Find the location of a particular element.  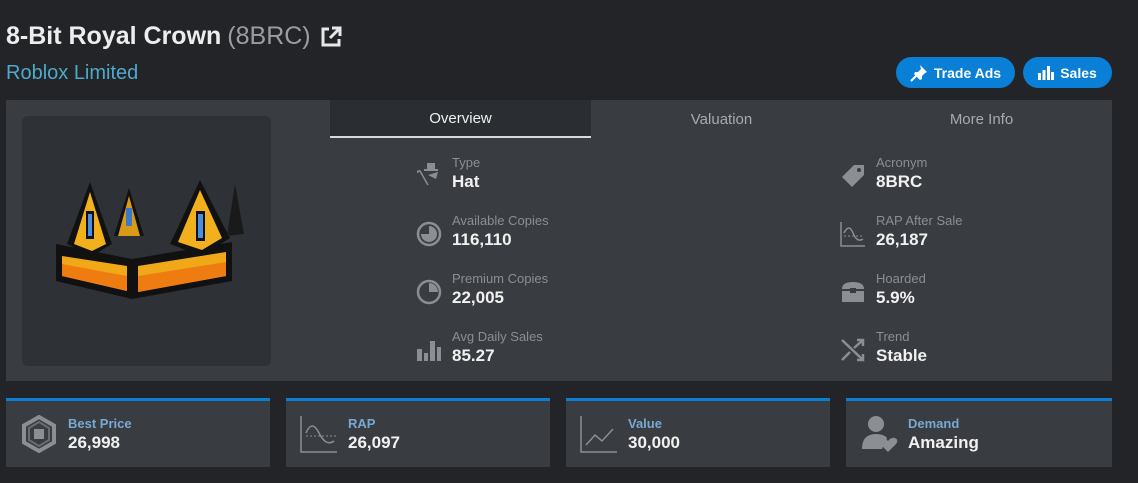

tag-icon is located at coordinates (853, 176).